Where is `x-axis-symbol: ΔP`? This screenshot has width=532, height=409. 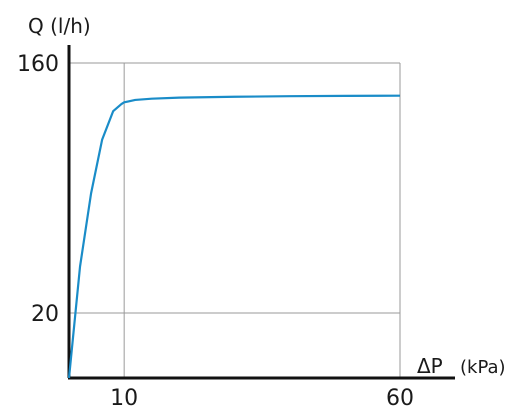
x-axis-symbol: ΔP is located at coordinates (430, 366).